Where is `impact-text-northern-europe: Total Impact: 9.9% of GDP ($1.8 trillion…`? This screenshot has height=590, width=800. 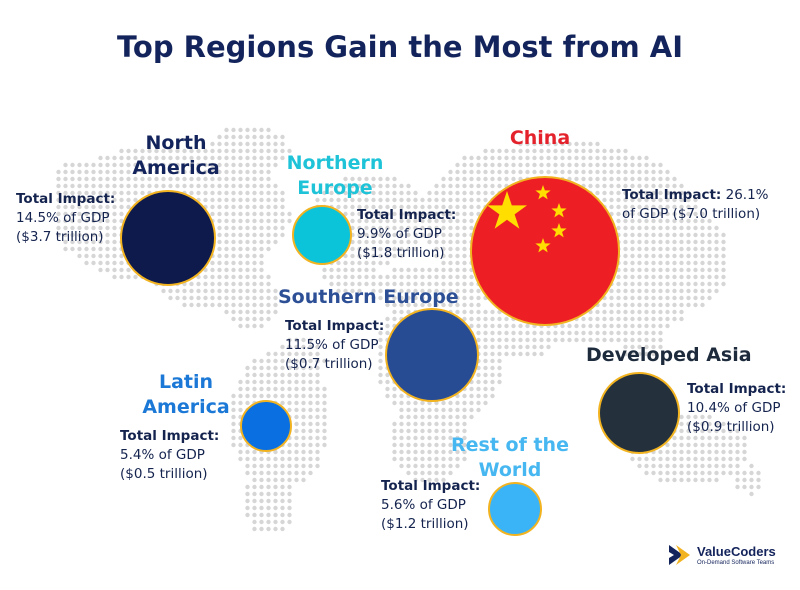 impact-text-northern-europe: Total Impact: 9.9% of GDP ($1.8 trillion… is located at coordinates (406, 234).